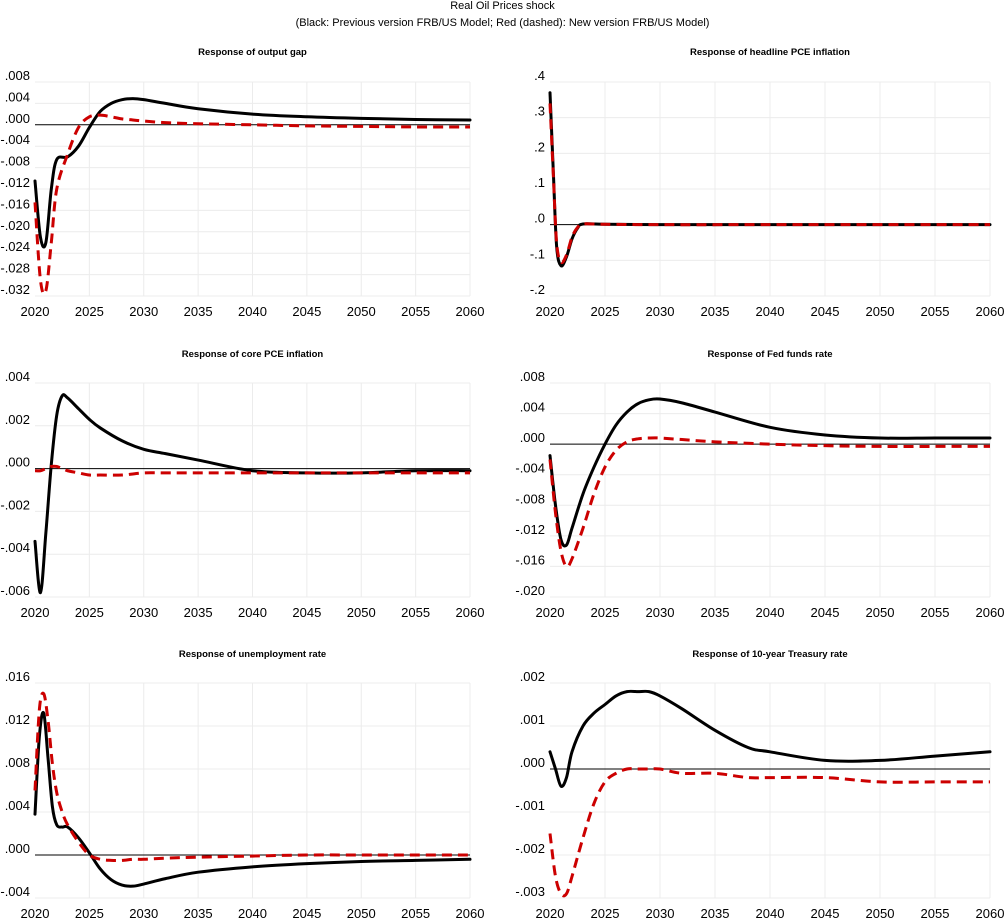 This screenshot has width=1005, height=922. Describe the element at coordinates (253, 354) in the screenshot. I see `chart-title: Response of core PCE inflation` at that location.